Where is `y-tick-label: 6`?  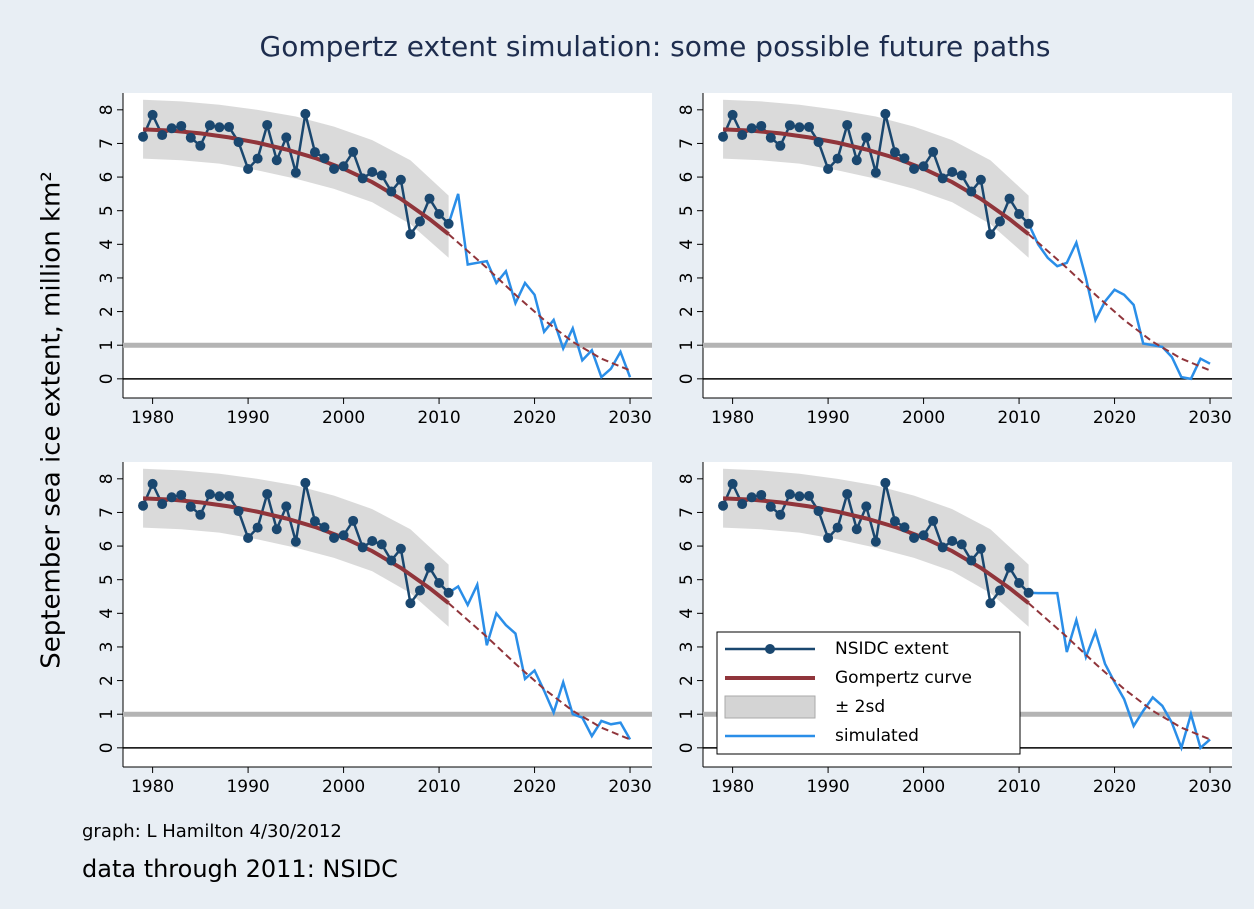
y-tick-label: 6 is located at coordinates (687, 177).